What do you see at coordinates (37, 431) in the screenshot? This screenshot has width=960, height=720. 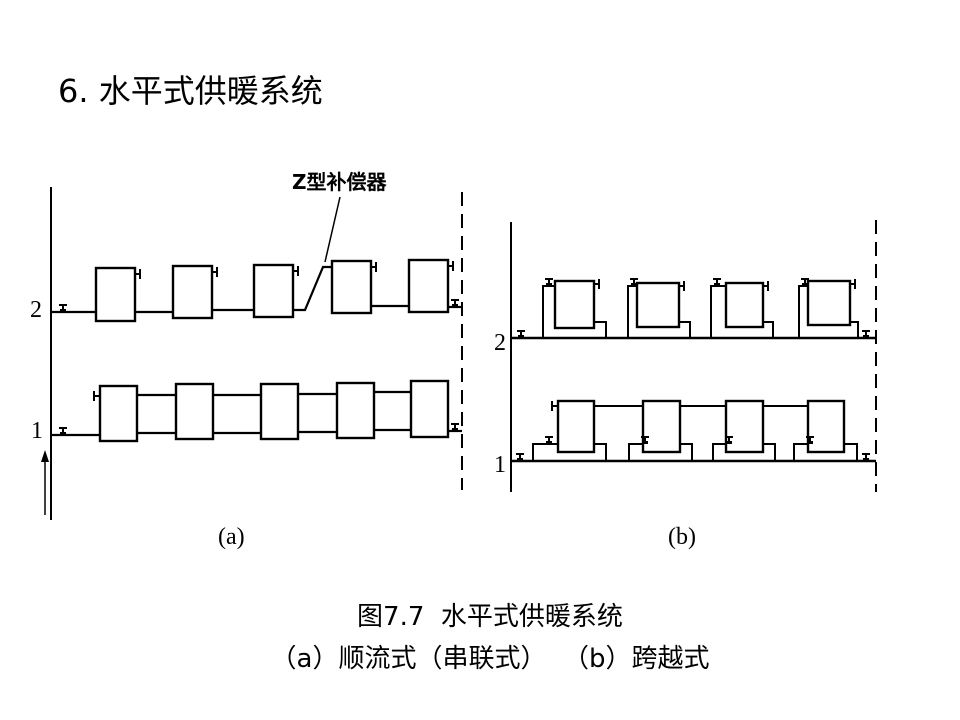 I see `floor-label-a-1: 1` at bounding box center [37, 431].